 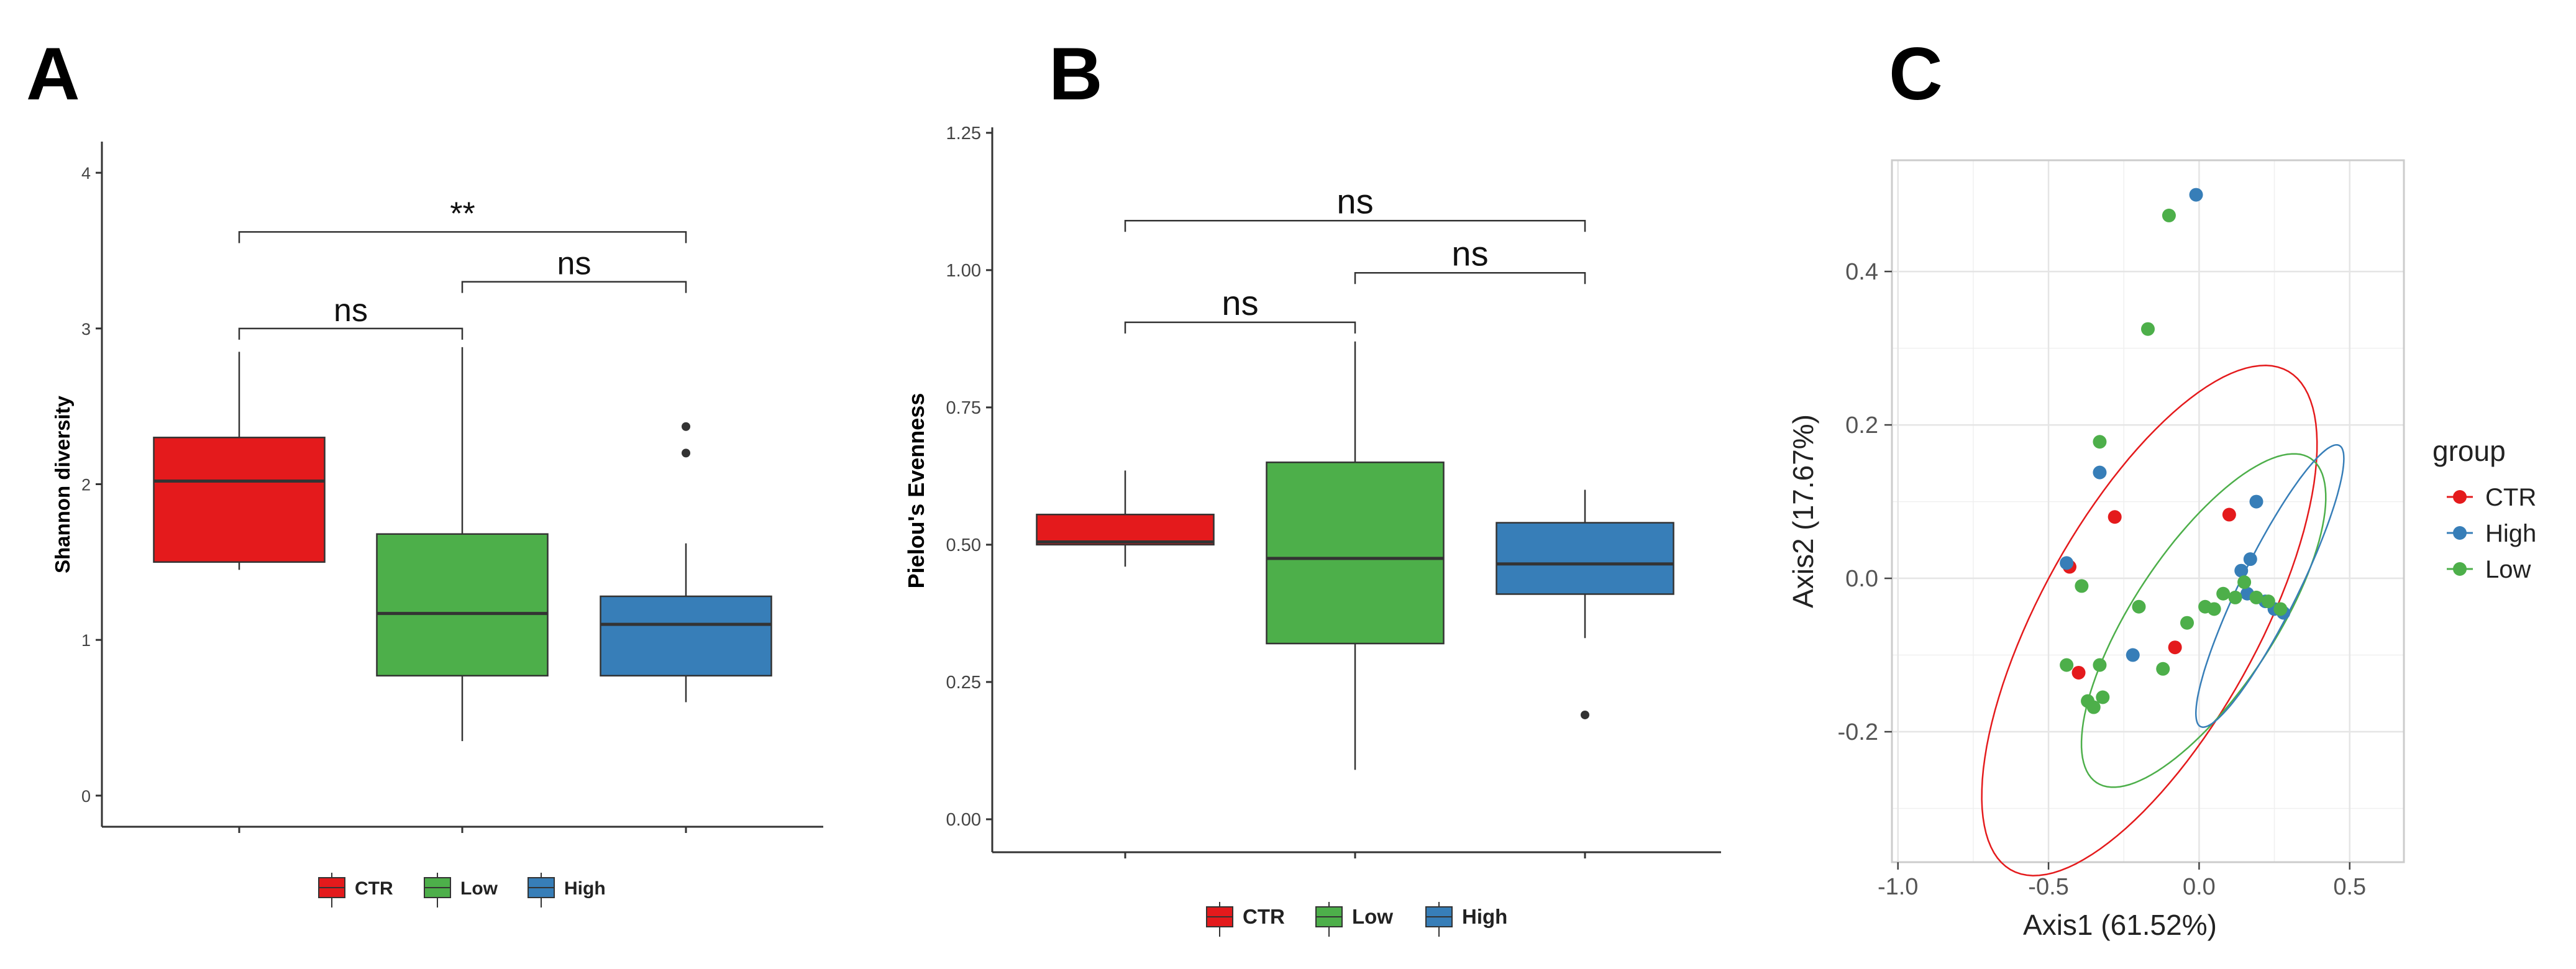 What do you see at coordinates (1858, 732) in the screenshot?
I see `y-tick-label: -0.2` at bounding box center [1858, 732].